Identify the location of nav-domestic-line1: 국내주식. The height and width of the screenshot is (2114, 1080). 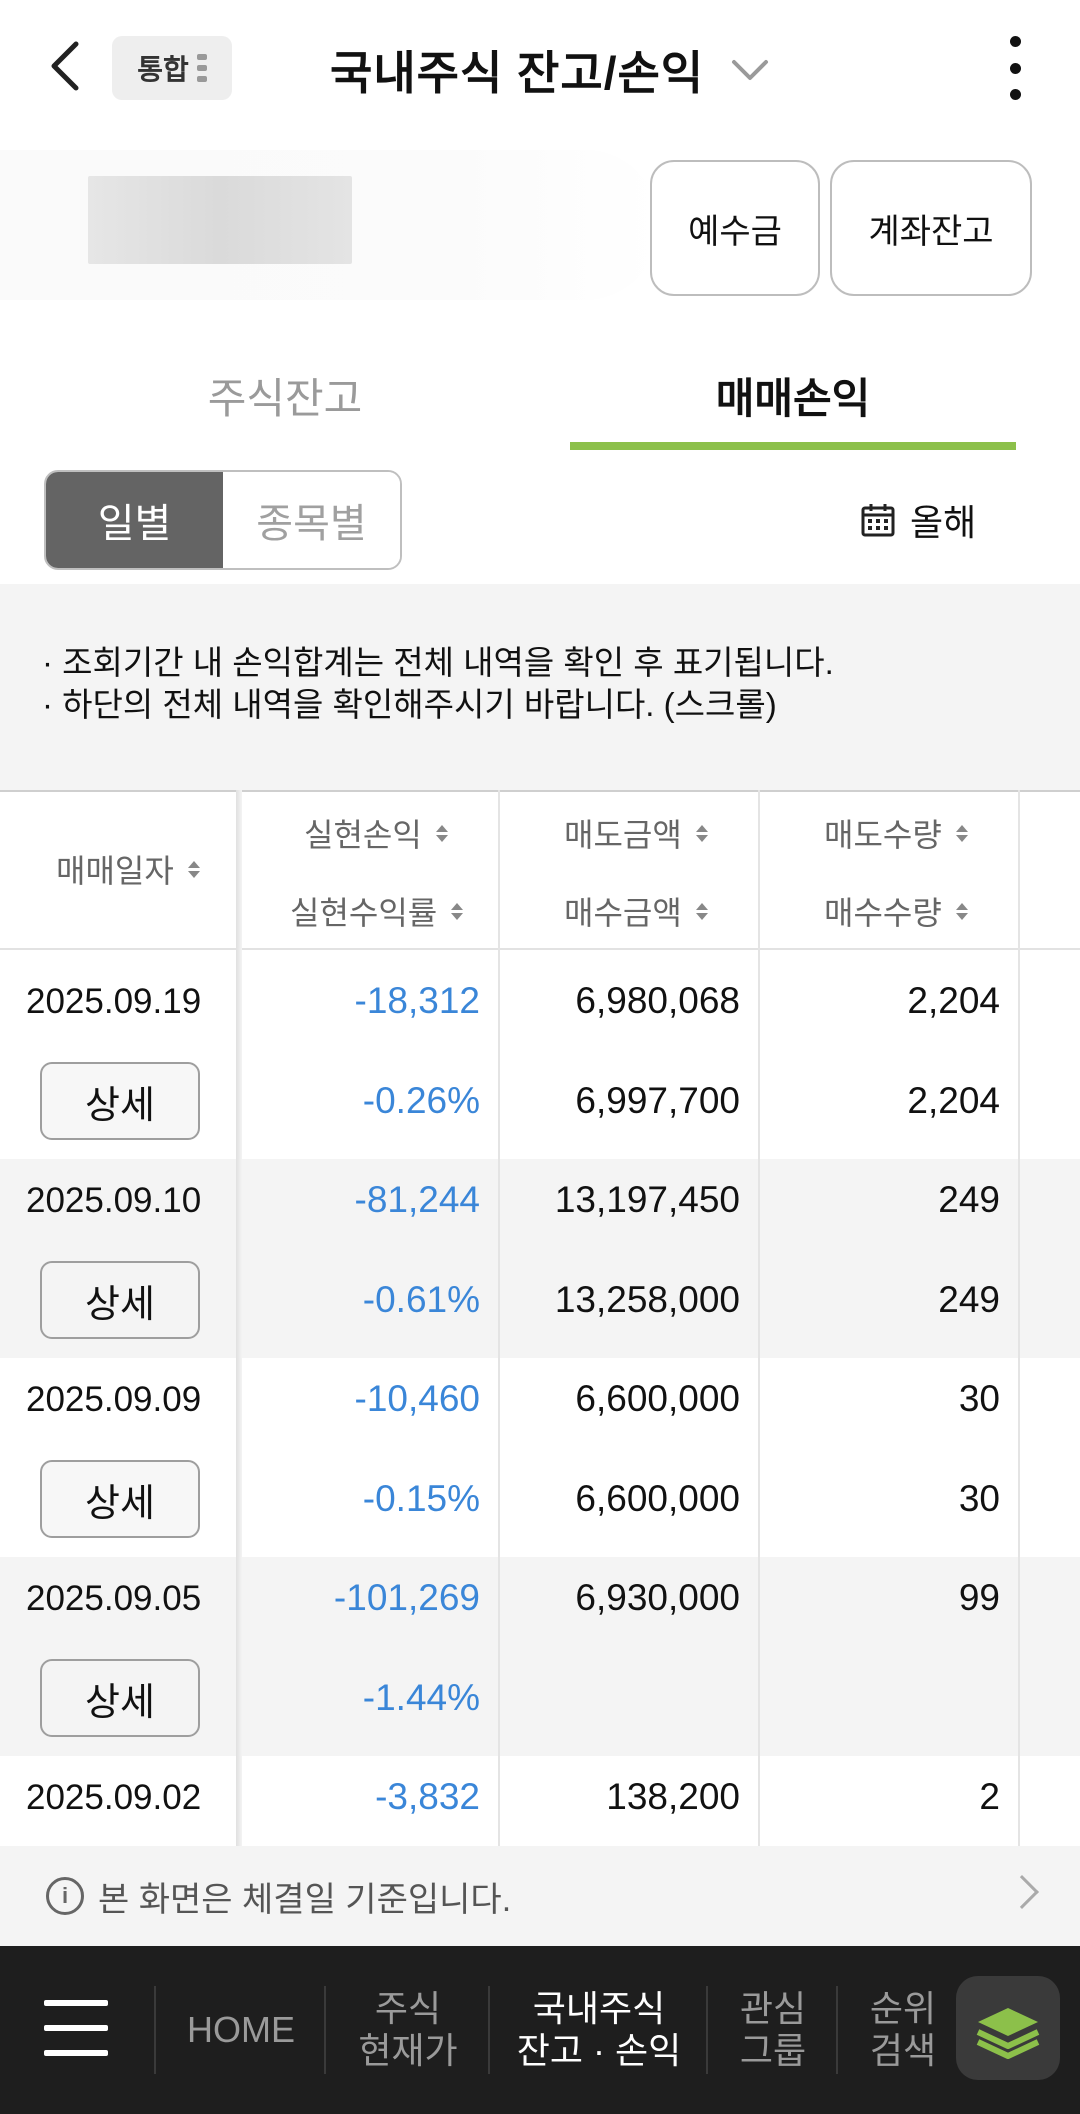
(599, 2008).